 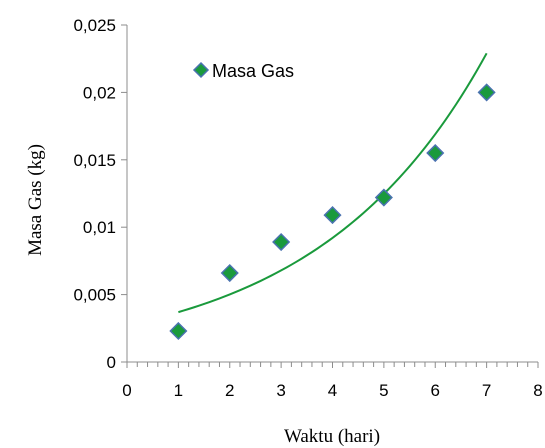 What do you see at coordinates (94, 160) in the screenshot?
I see `y-tick-label: 0,015` at bounding box center [94, 160].